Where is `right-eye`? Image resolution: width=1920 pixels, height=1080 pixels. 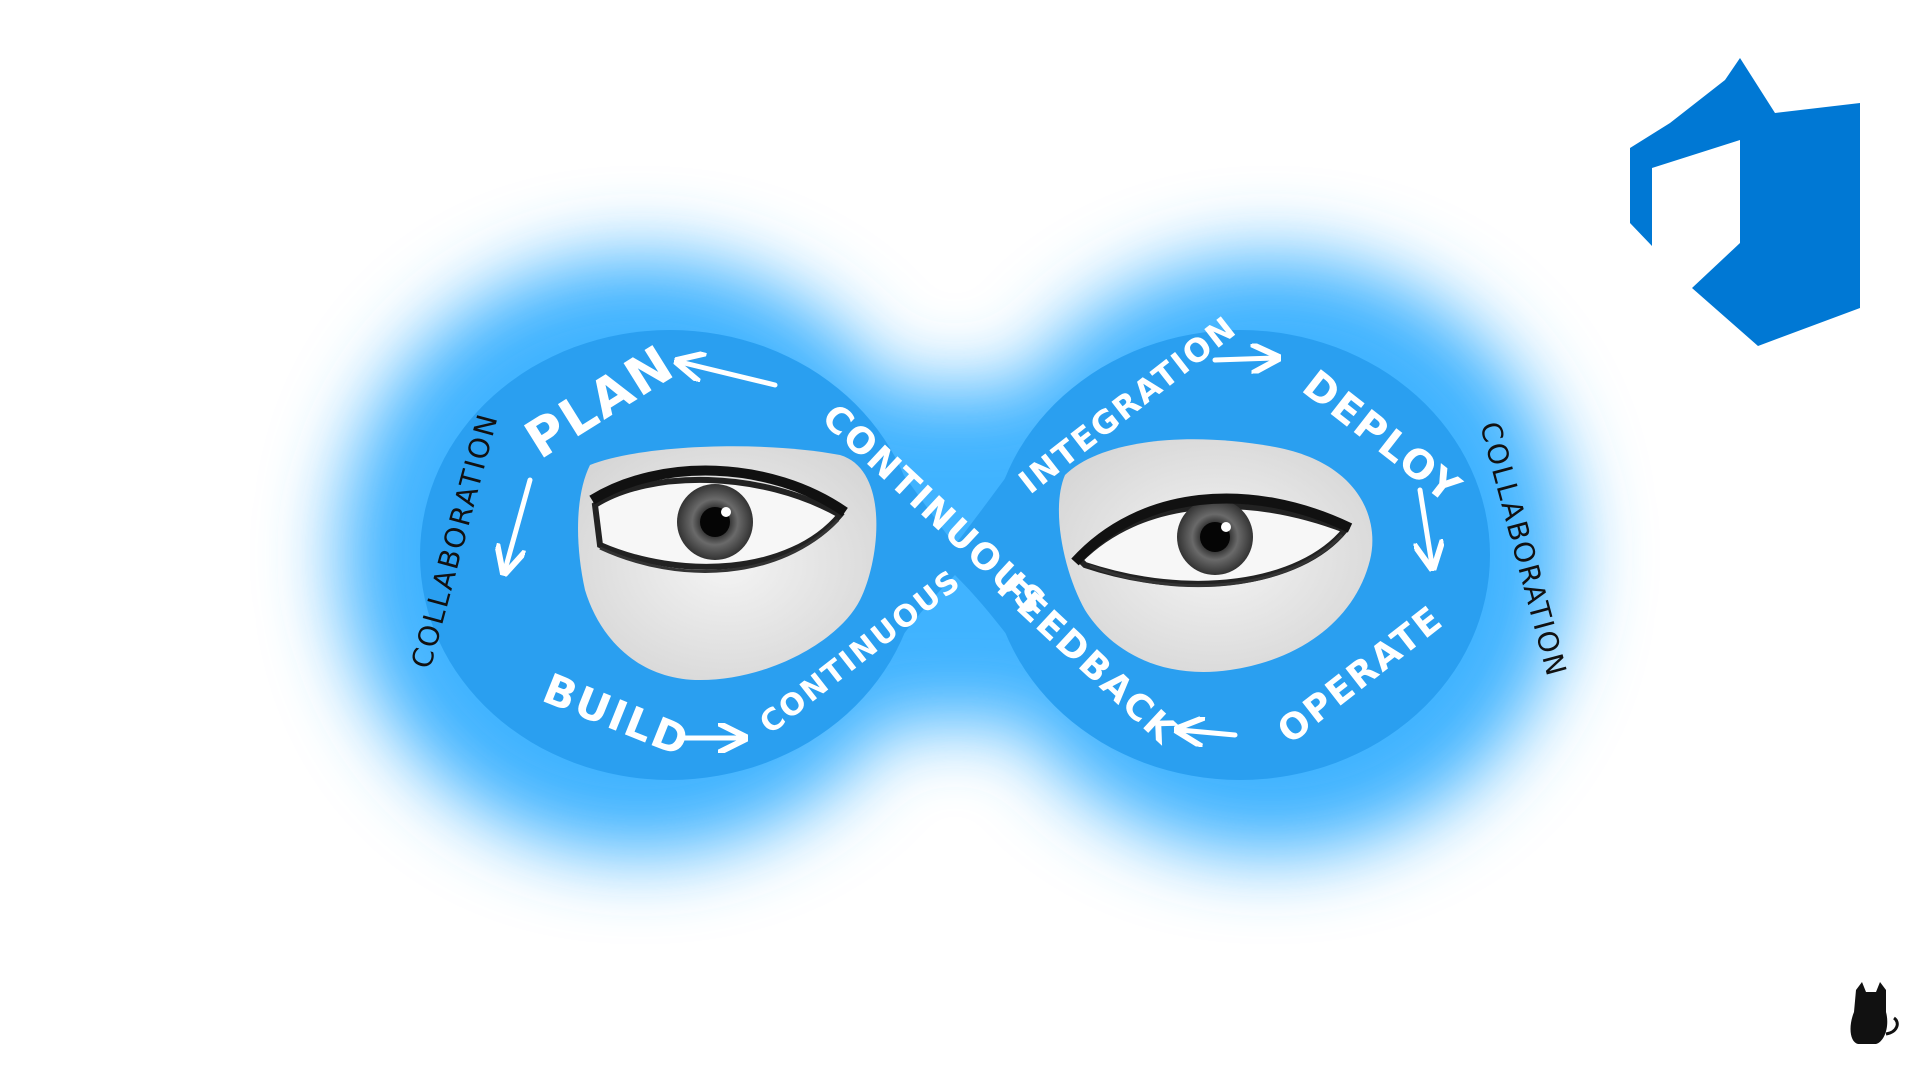 right-eye is located at coordinates (1215, 555).